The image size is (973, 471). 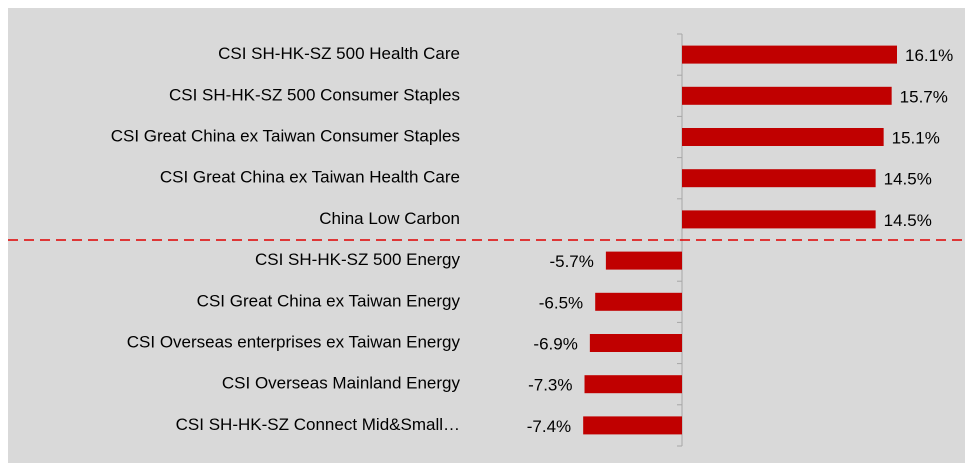 I want to click on value-label: 16.1%, so click(x=929, y=55).